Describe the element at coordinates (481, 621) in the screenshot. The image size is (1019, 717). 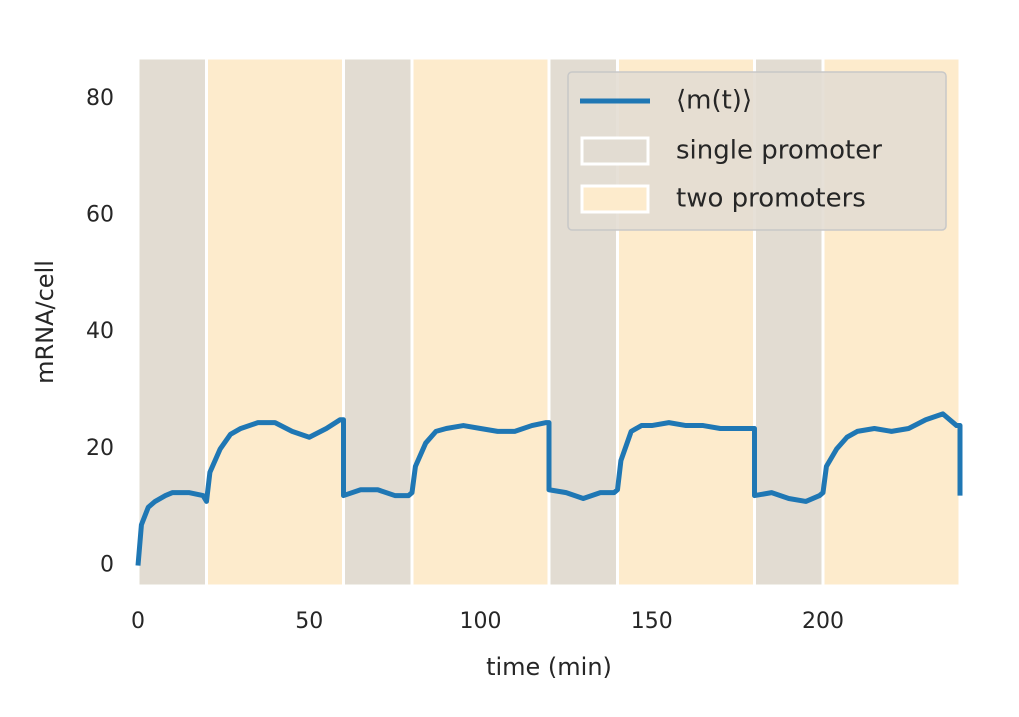
I see `x-tick-label: 100` at that location.